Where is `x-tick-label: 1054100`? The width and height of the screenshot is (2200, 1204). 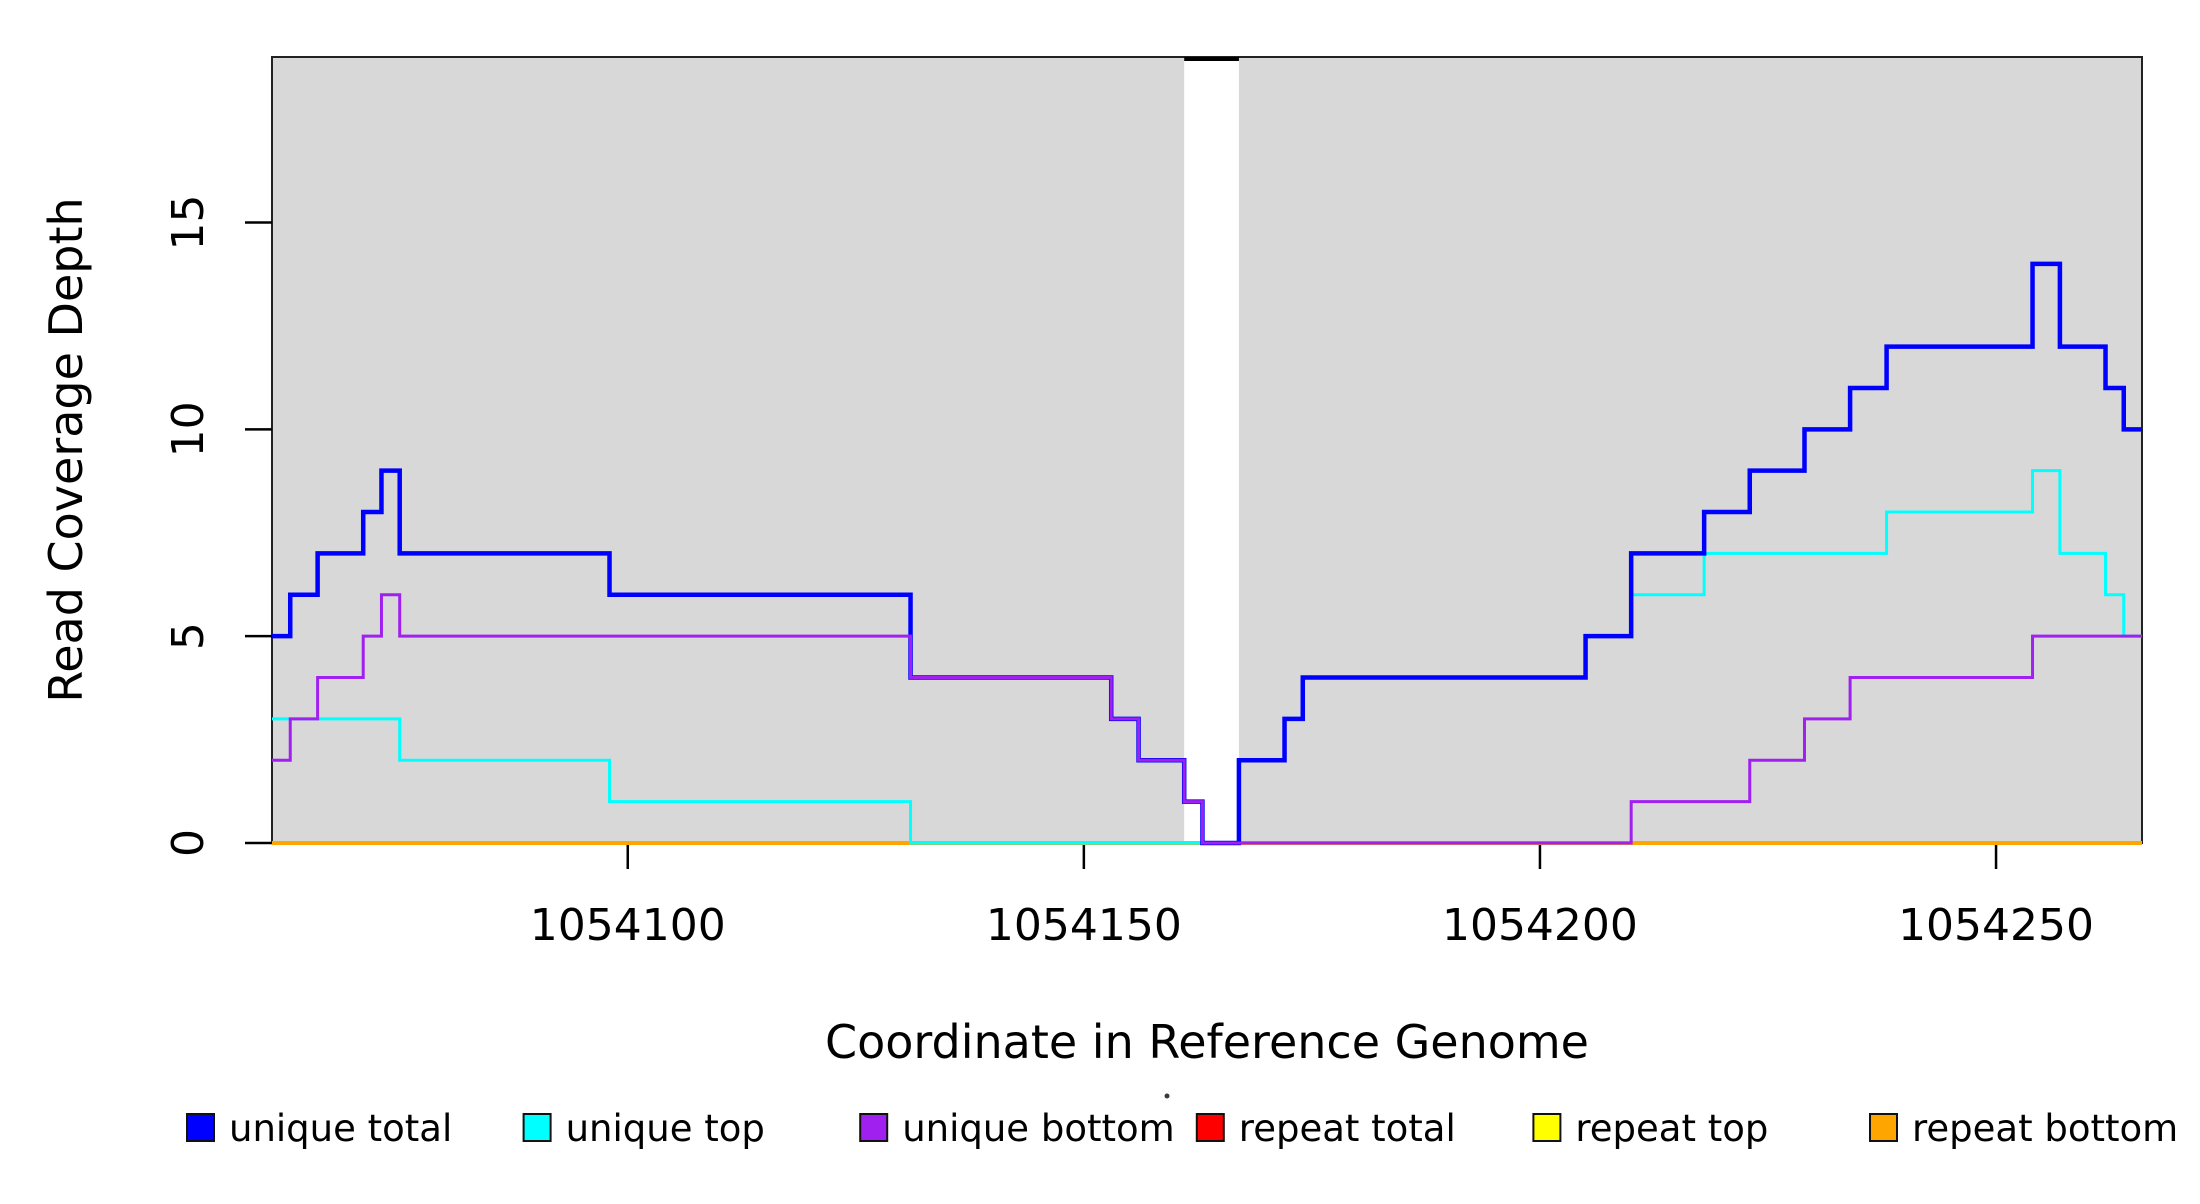
x-tick-label: 1054100 is located at coordinates (628, 925).